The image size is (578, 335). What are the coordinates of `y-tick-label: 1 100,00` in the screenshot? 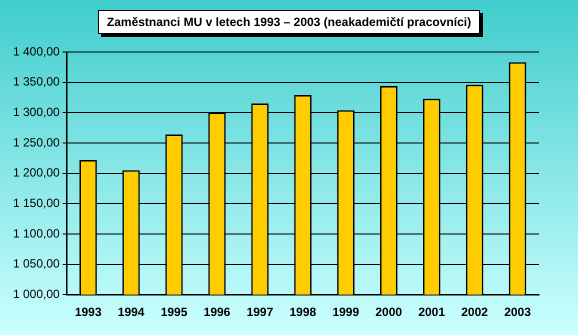 It's located at (36, 233).